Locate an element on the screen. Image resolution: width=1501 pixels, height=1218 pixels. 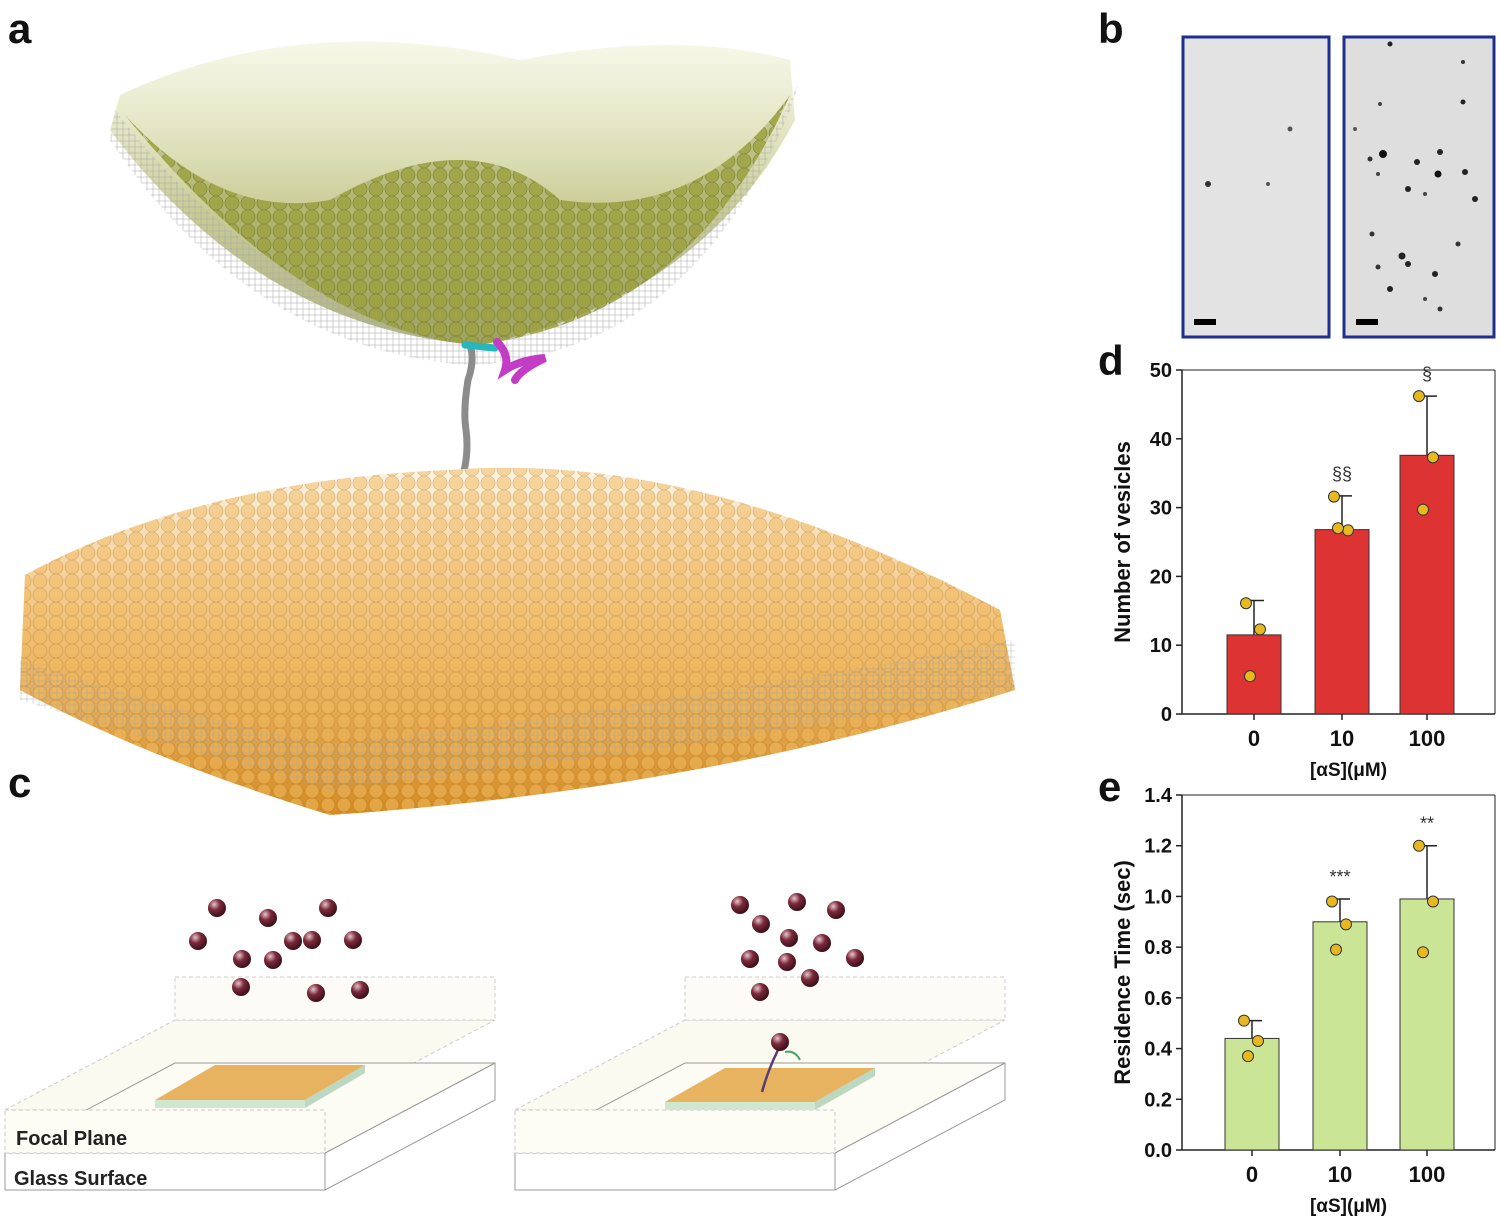
y-tick-label: 1.0 is located at coordinates (1158, 897).